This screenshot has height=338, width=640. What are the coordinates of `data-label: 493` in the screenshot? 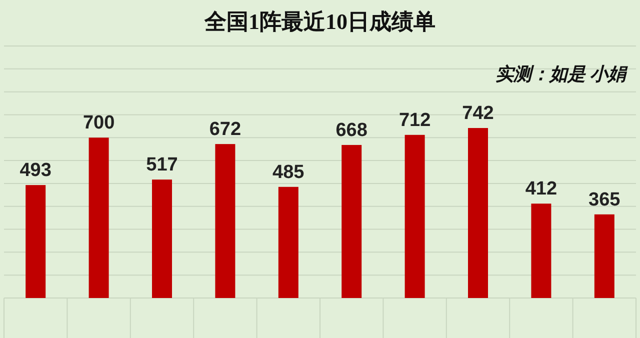 It's located at (36, 171).